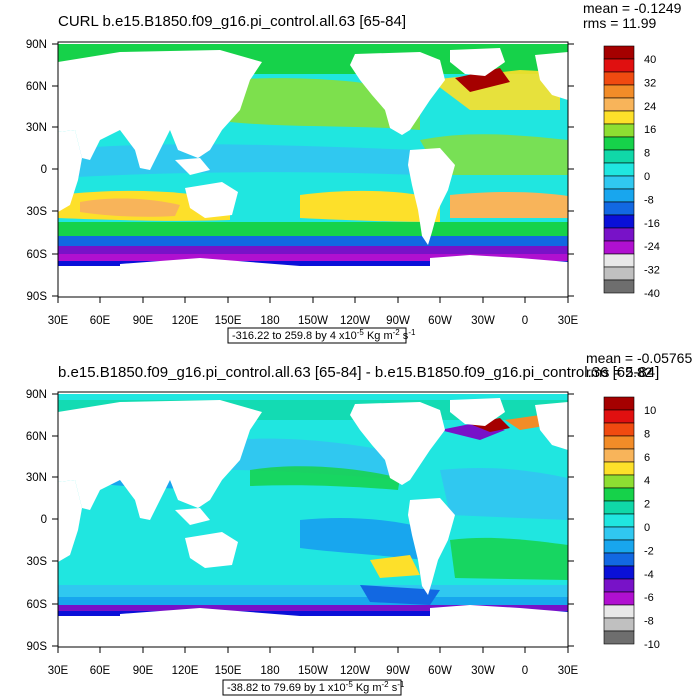  What do you see at coordinates (619, 372) in the screenshot?
I see `panel-2-rms: rms = 2.82` at bounding box center [619, 372].